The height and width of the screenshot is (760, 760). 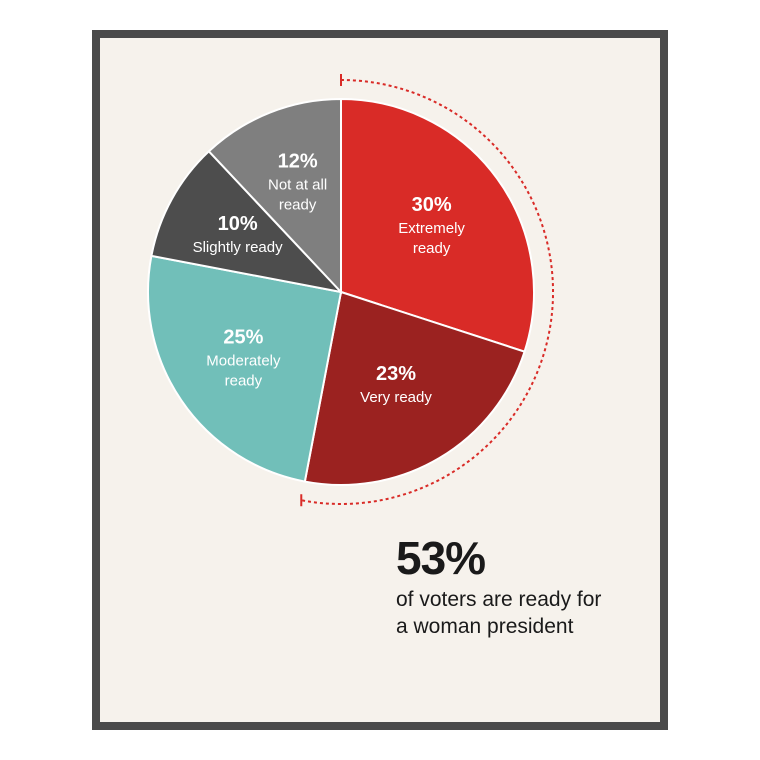 I want to click on slice-percent-very-ready: 23%, so click(x=396, y=374).